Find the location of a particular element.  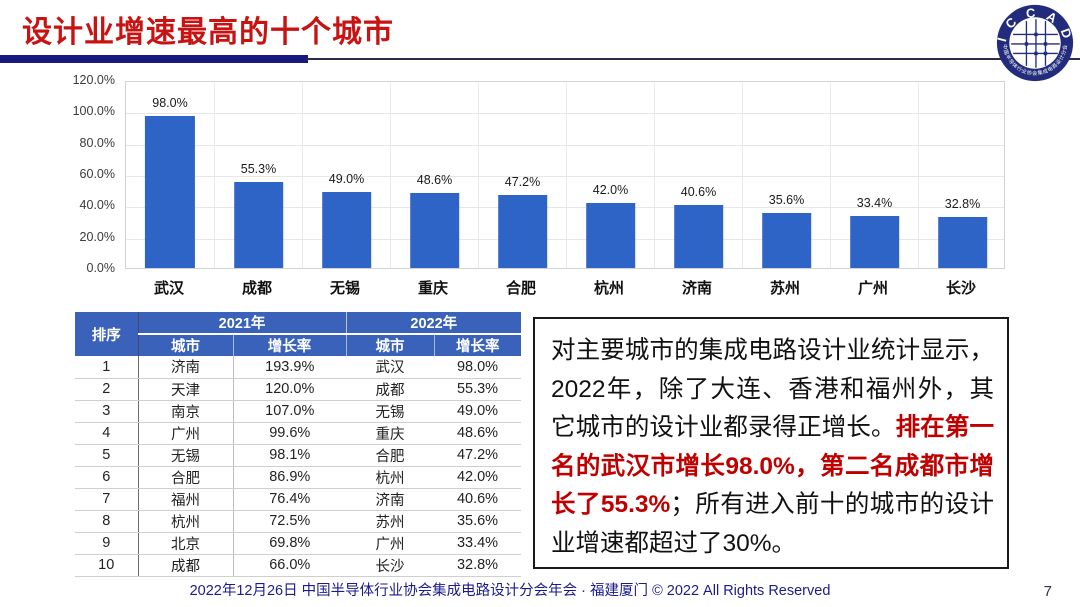

x-category-label: 合肥 is located at coordinates (520, 288).